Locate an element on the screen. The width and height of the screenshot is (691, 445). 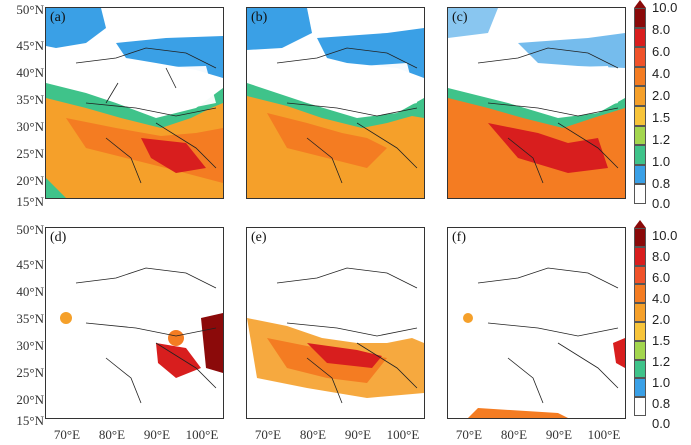
map-c-canvas is located at coordinates (536, 103).